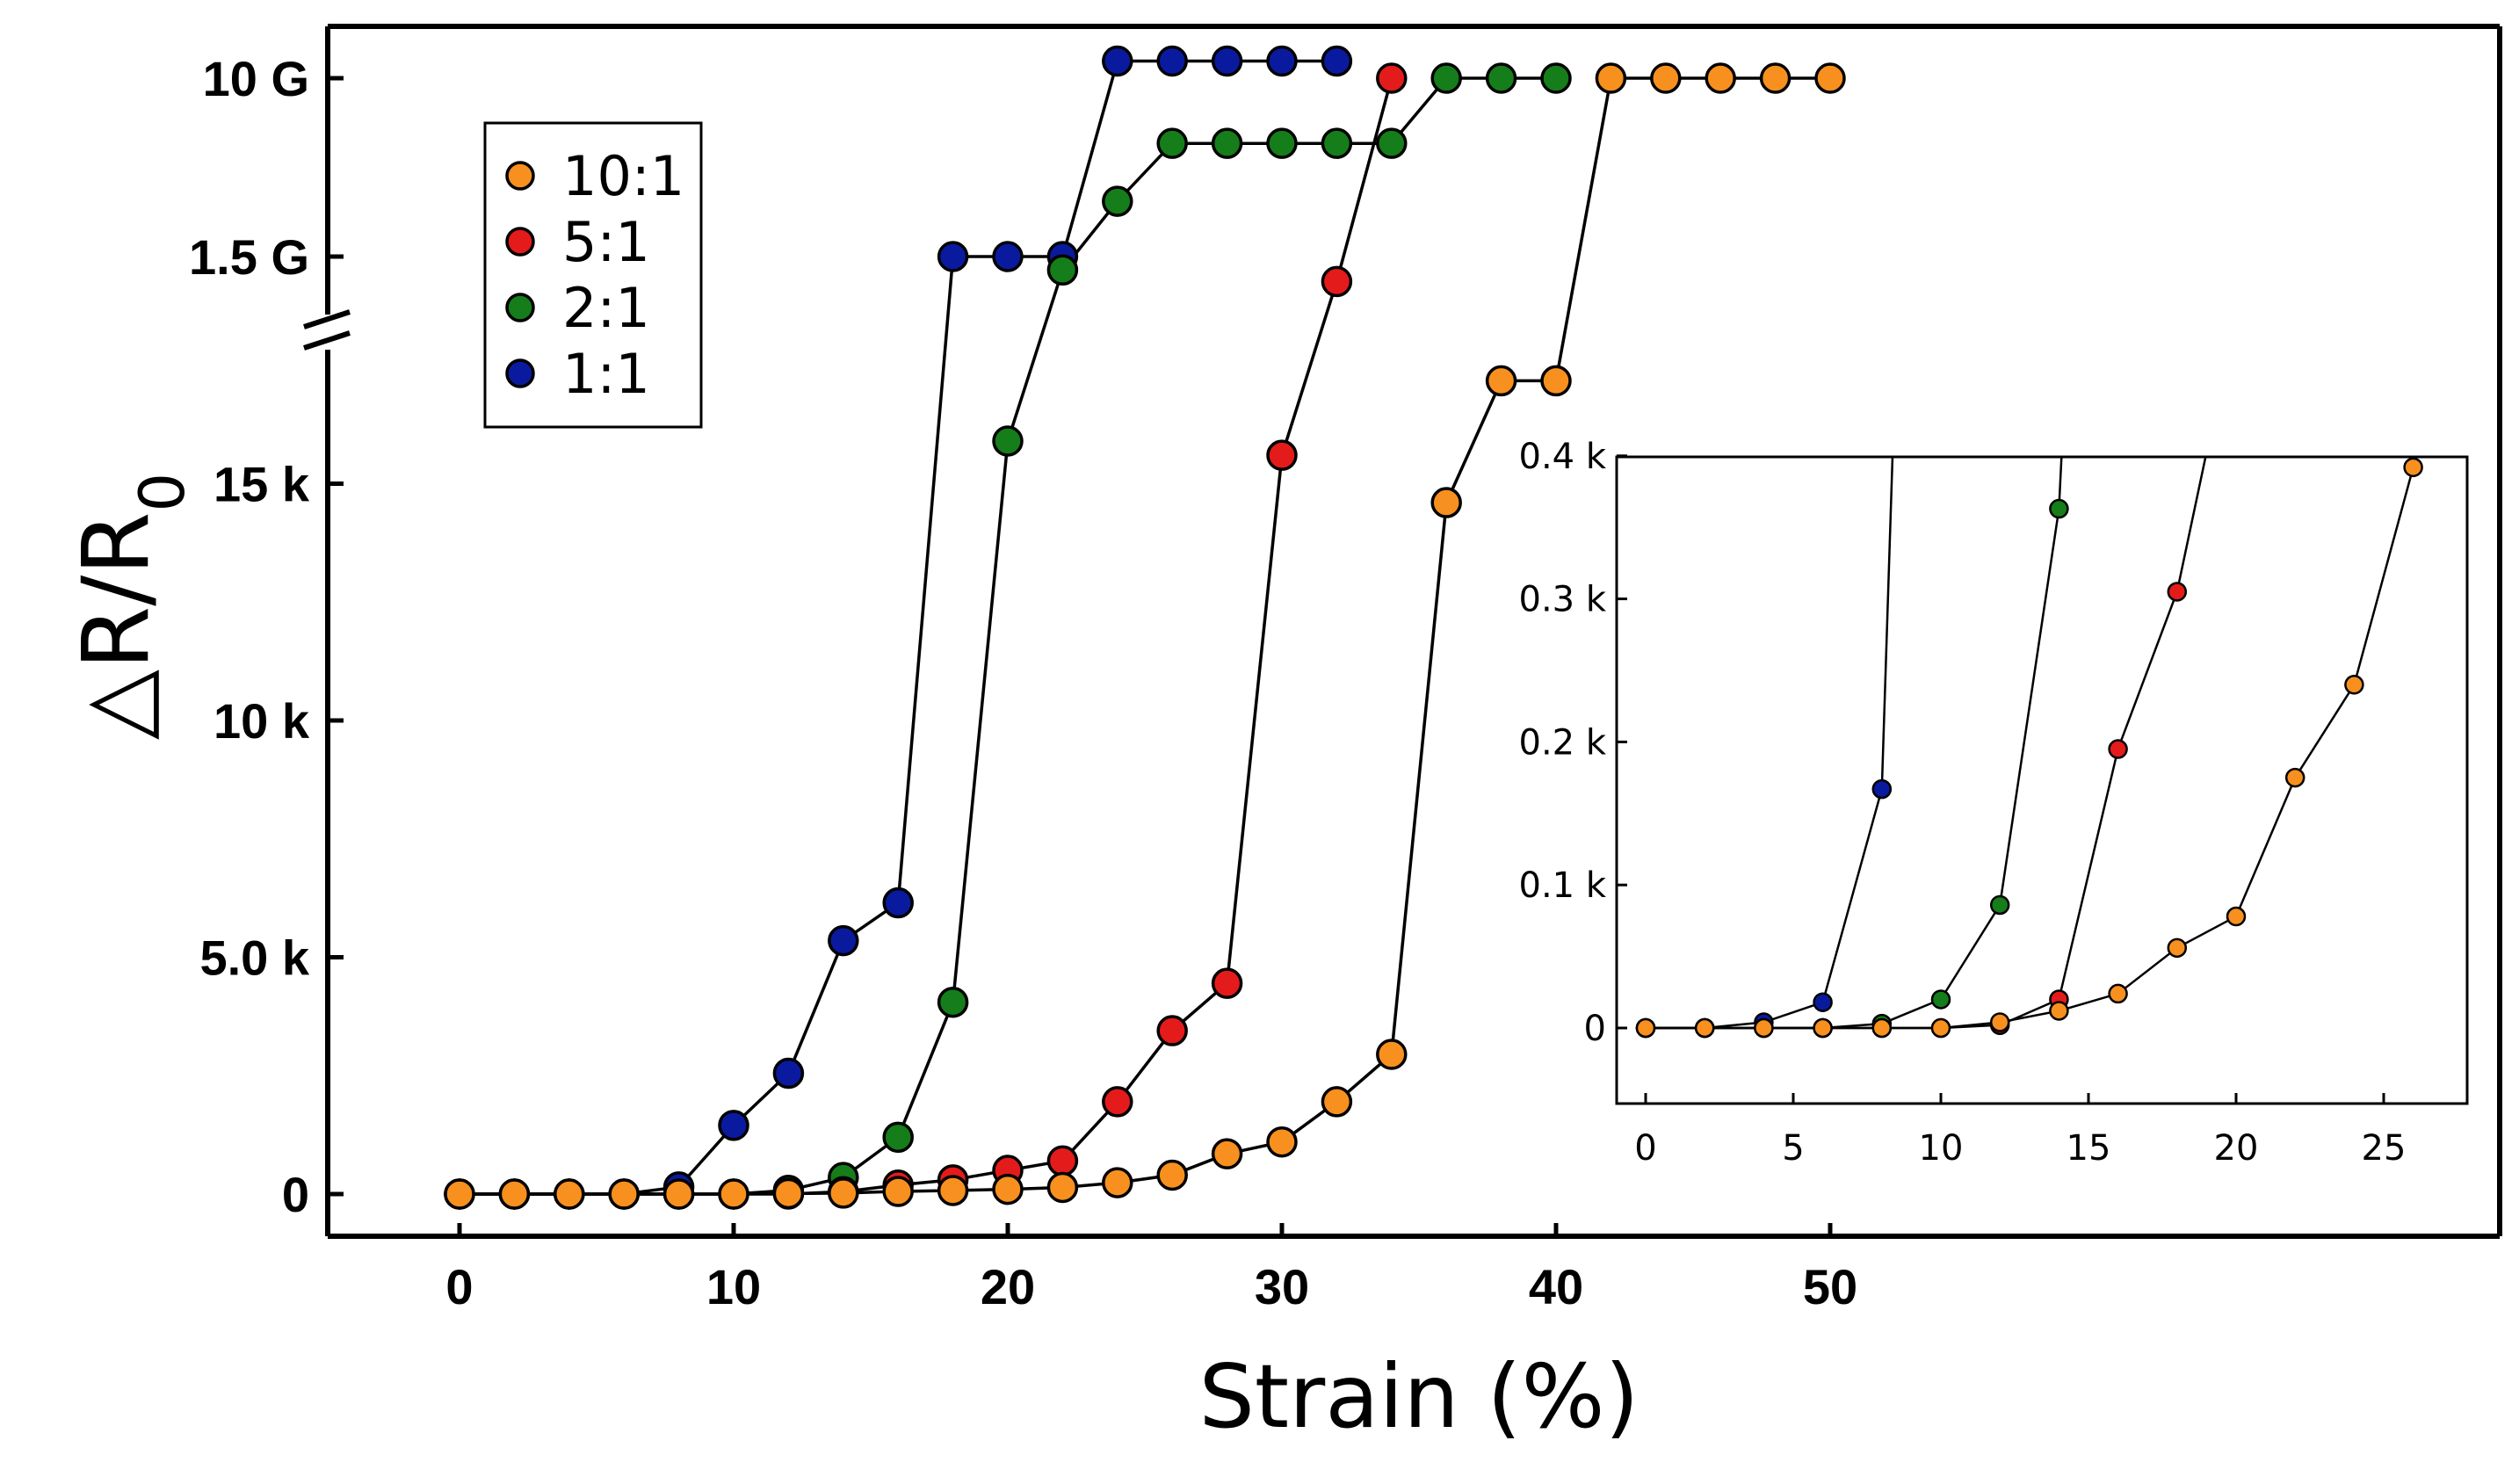 This screenshot has height=1484, width=2519. What do you see at coordinates (2384, 1148) in the screenshot?
I see `inset-x-tick-label: 25` at bounding box center [2384, 1148].